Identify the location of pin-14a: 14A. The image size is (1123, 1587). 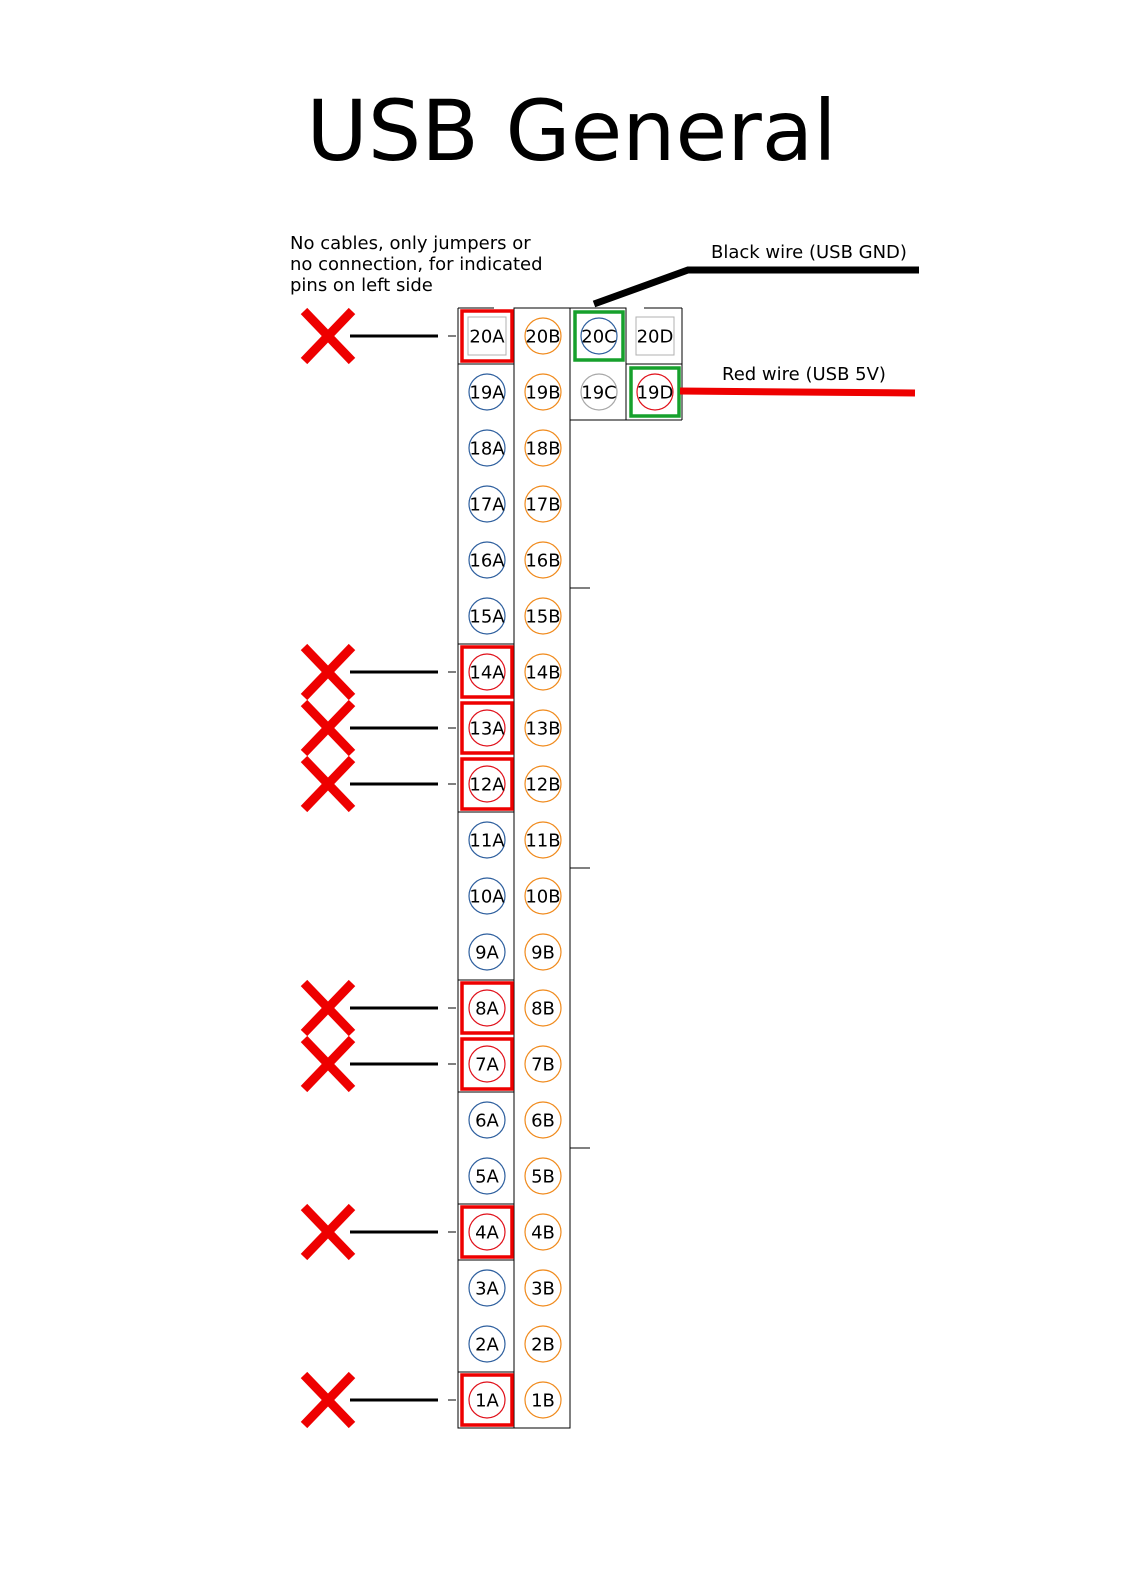
(487, 672).